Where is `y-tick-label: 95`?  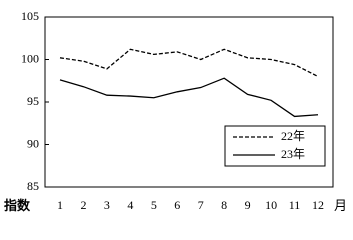
y-tick-label: 95 is located at coordinates (33, 101).